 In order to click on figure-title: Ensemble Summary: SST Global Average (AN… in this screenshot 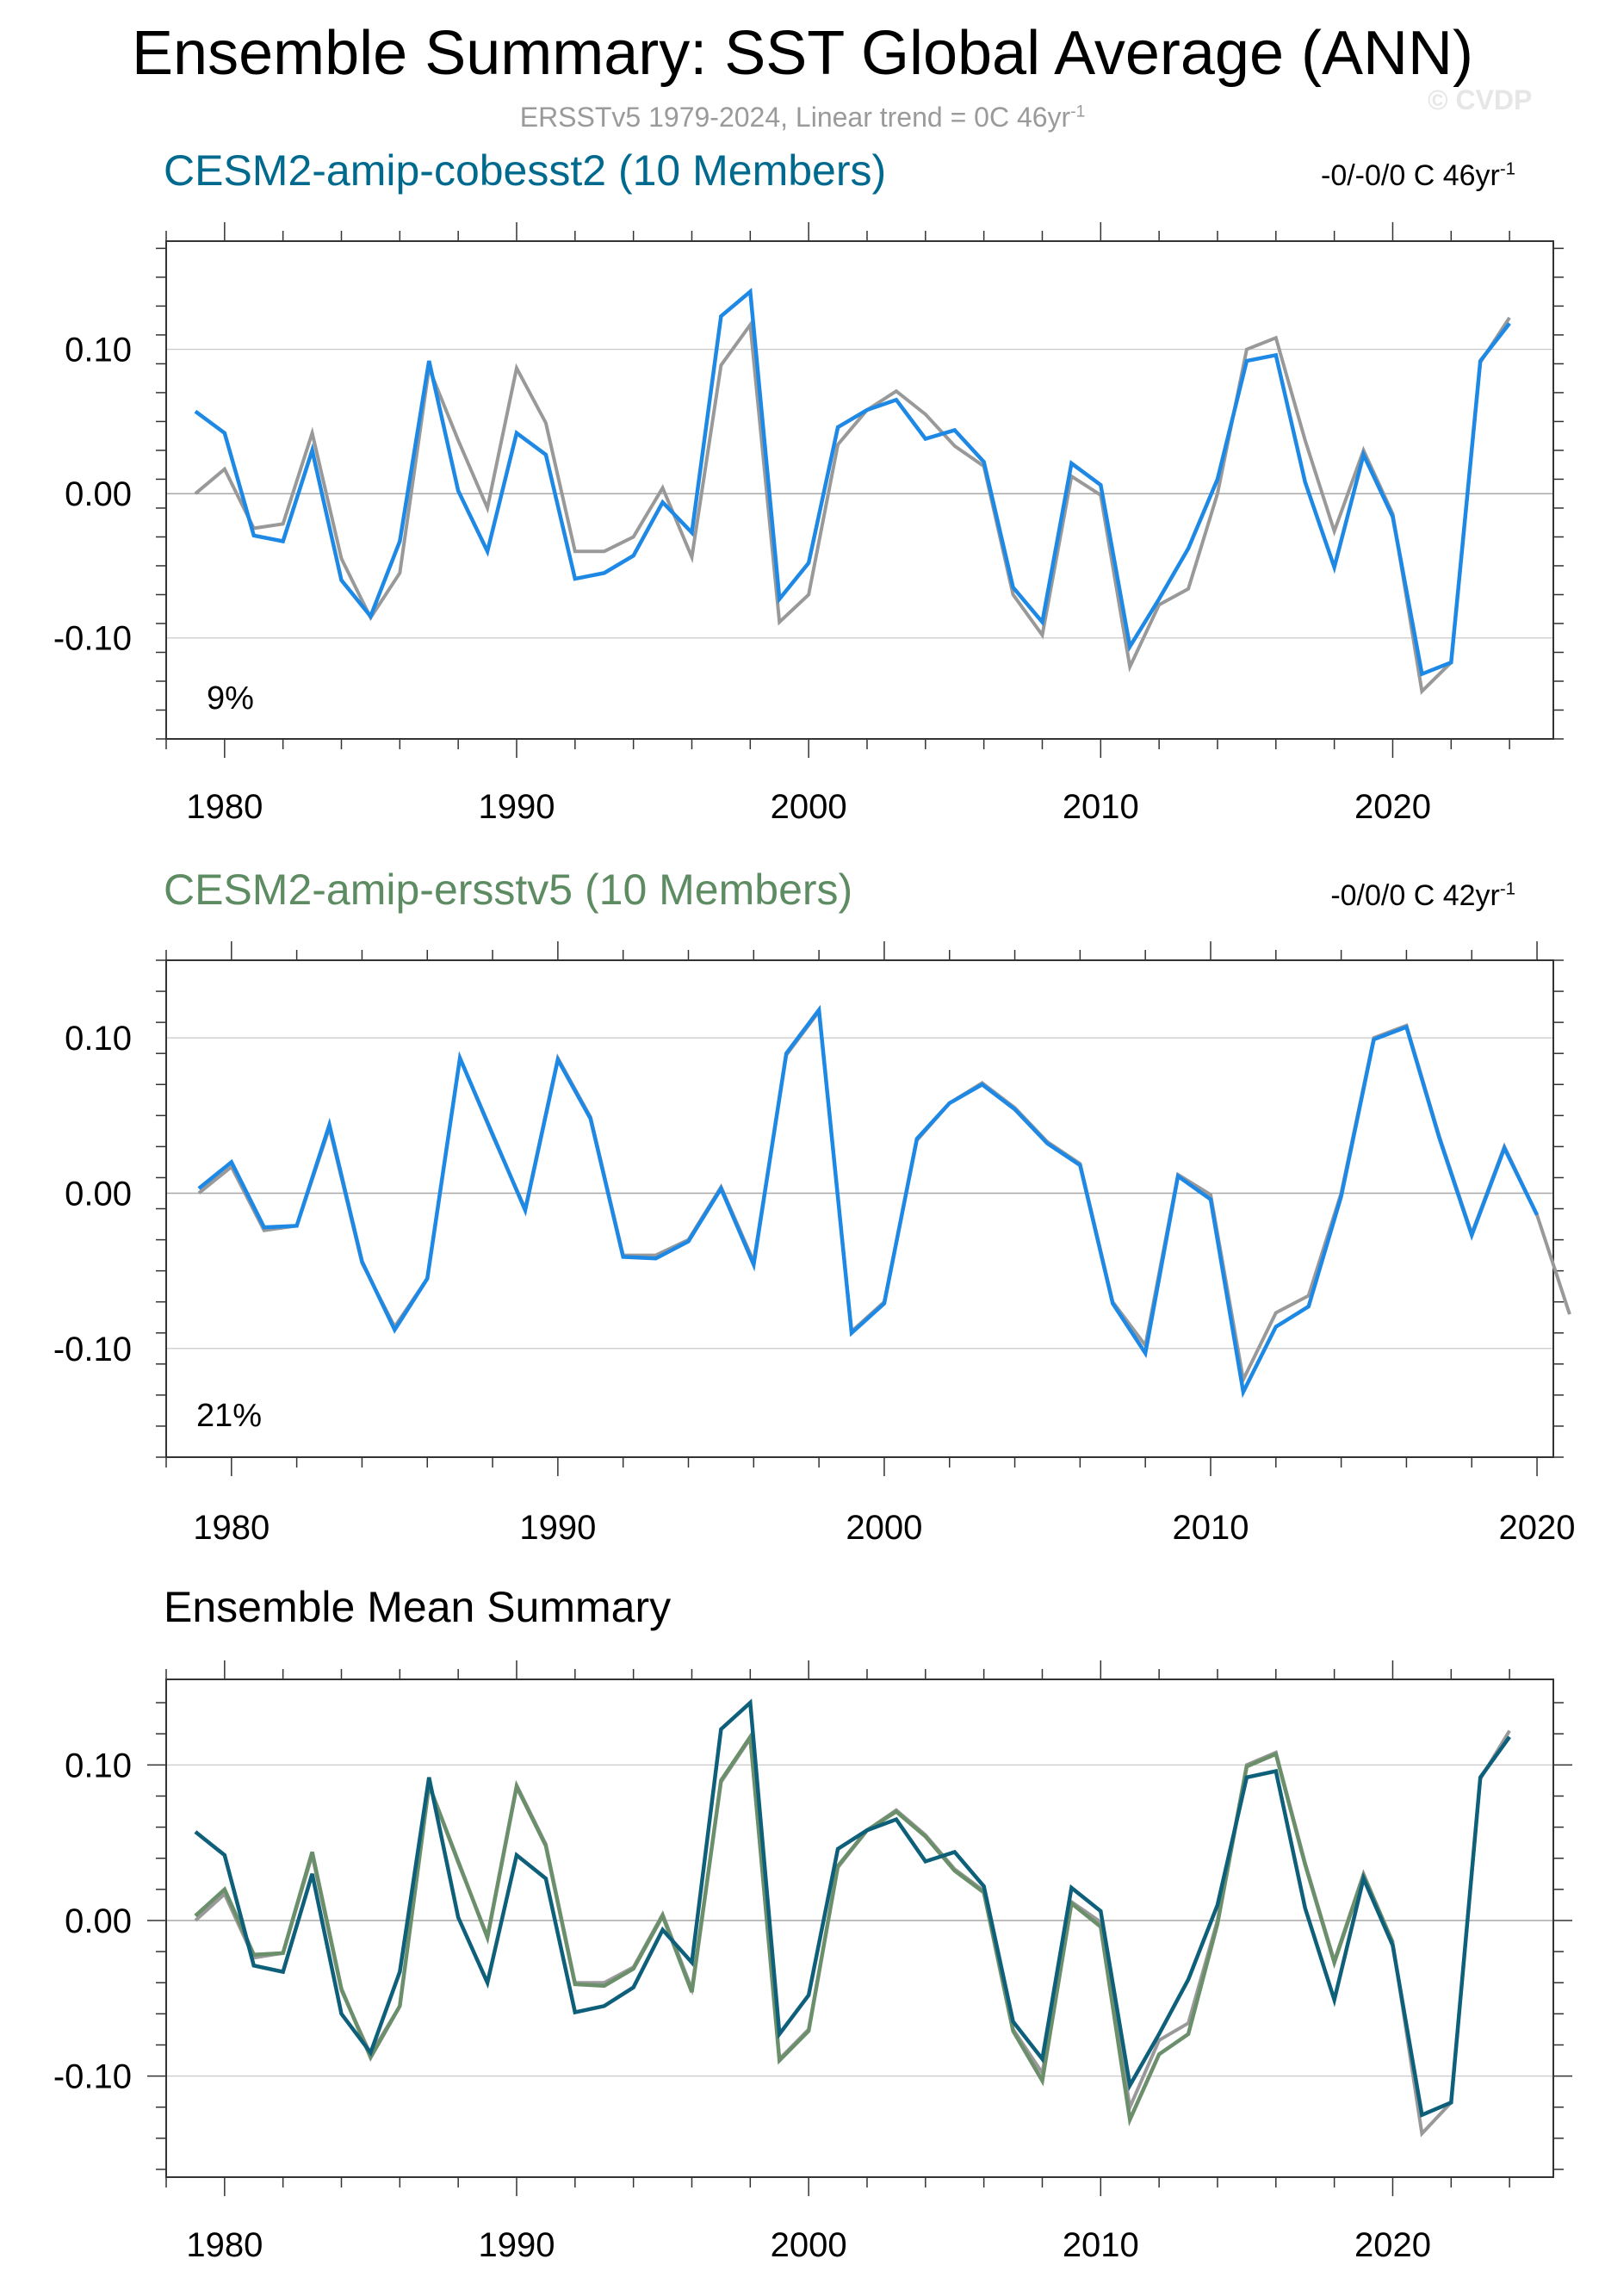, I will do `click(803, 53)`.